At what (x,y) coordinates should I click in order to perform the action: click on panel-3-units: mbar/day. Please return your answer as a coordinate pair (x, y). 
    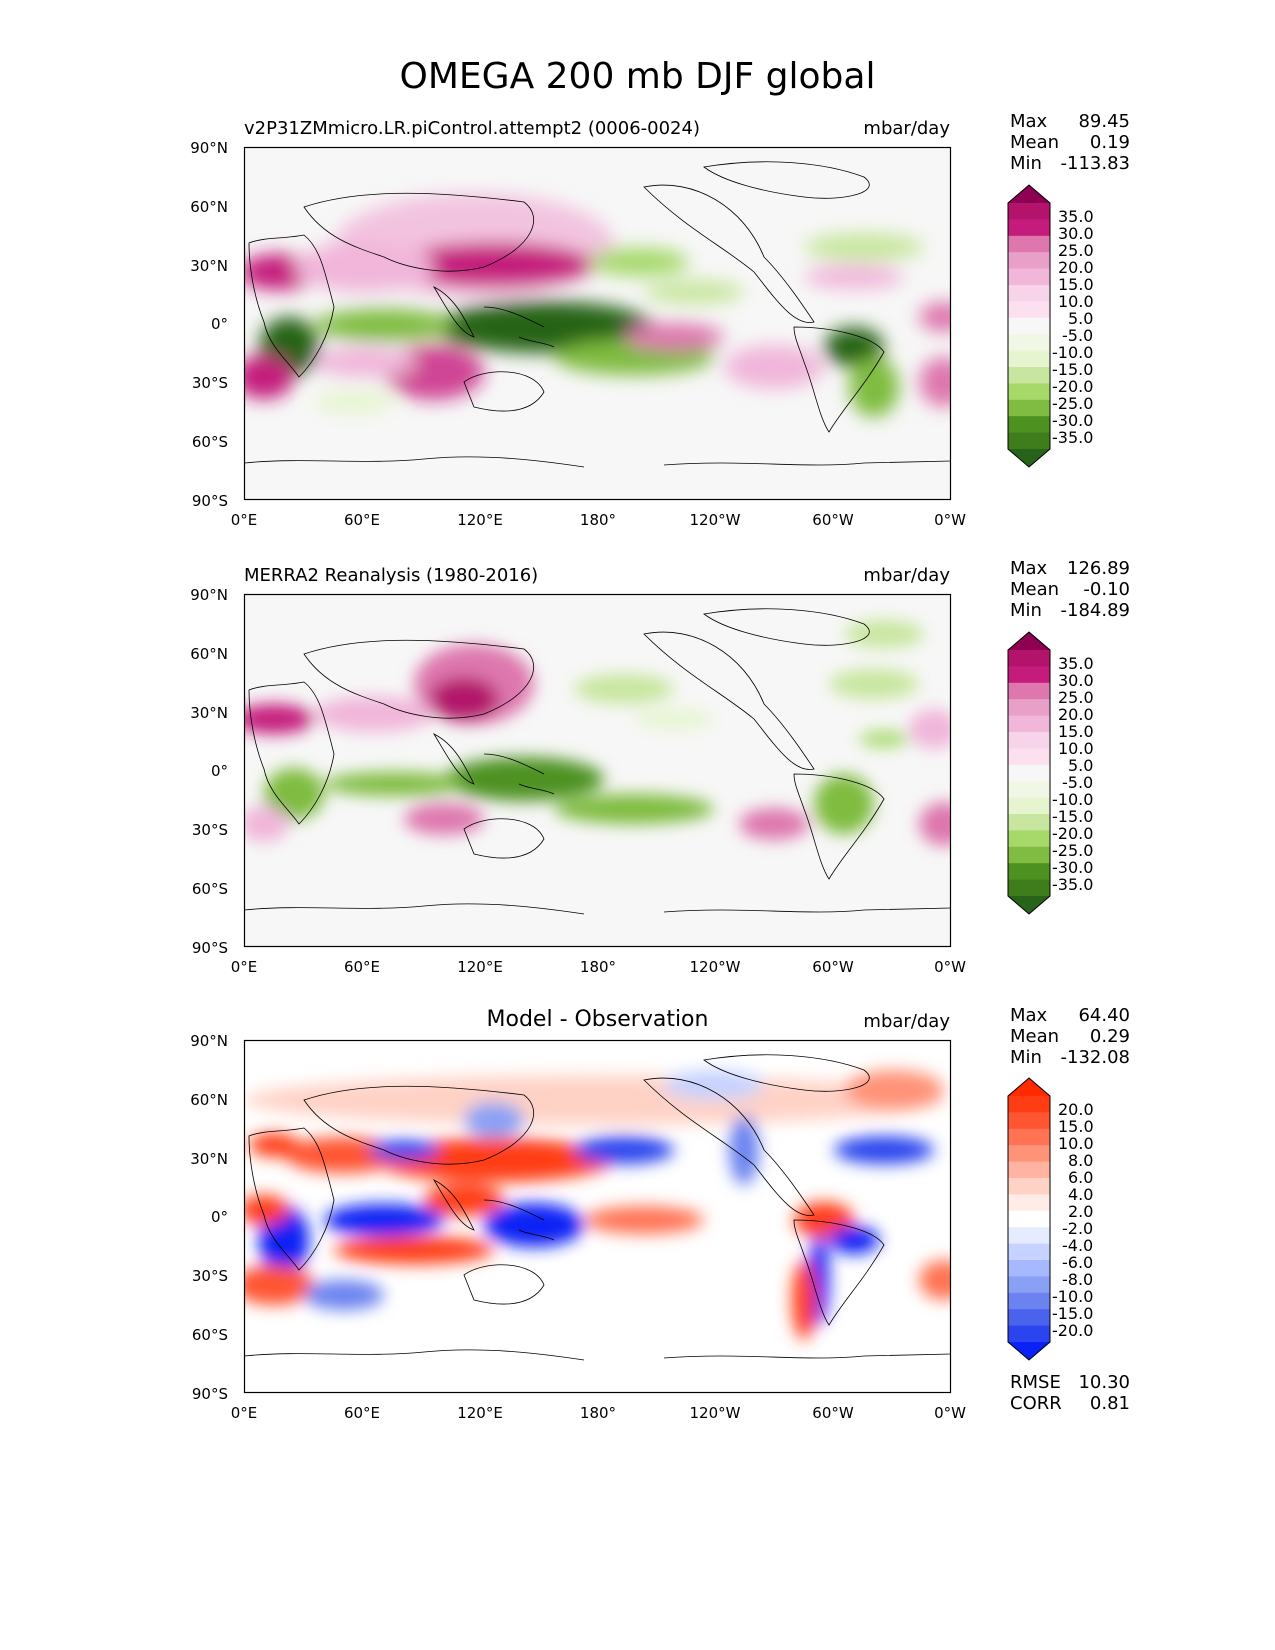
    Looking at the image, I should click on (906, 1021).